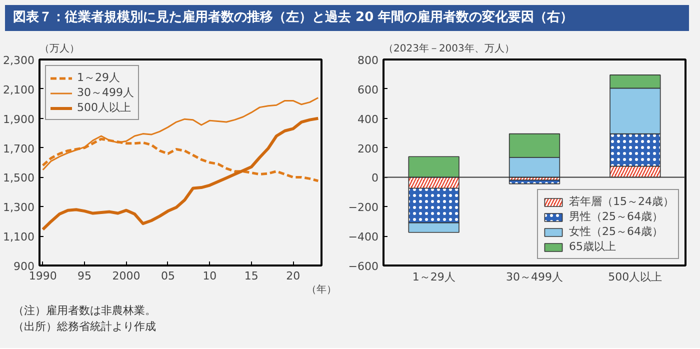 Image resolution: width=700 pixels, height=349 pixels. Describe the element at coordinates (19, 89) in the screenshot. I see `y-tick-label: 2,100` at that location.